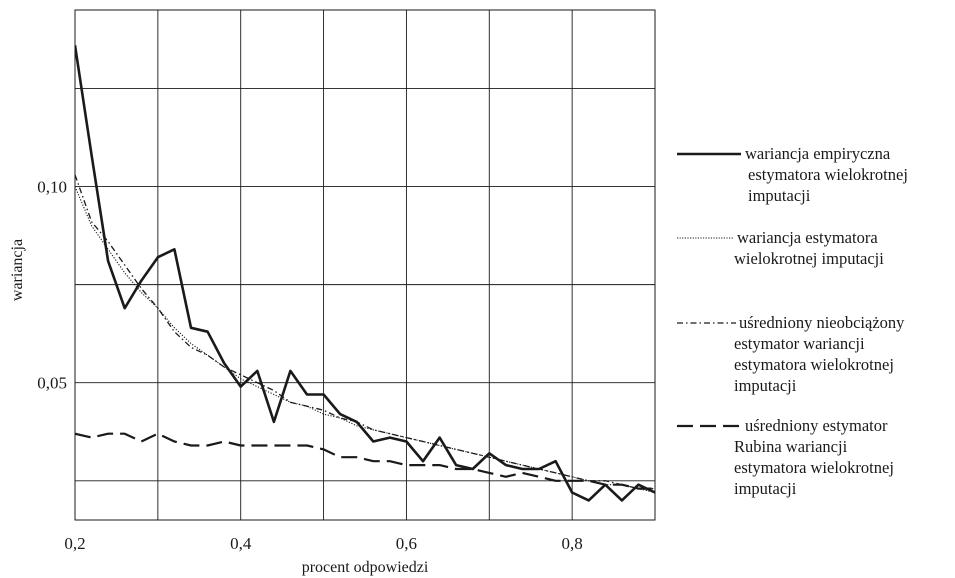  Describe the element at coordinates (816, 425) in the screenshot. I see `legend-label-line: uśredniony estymator` at that location.